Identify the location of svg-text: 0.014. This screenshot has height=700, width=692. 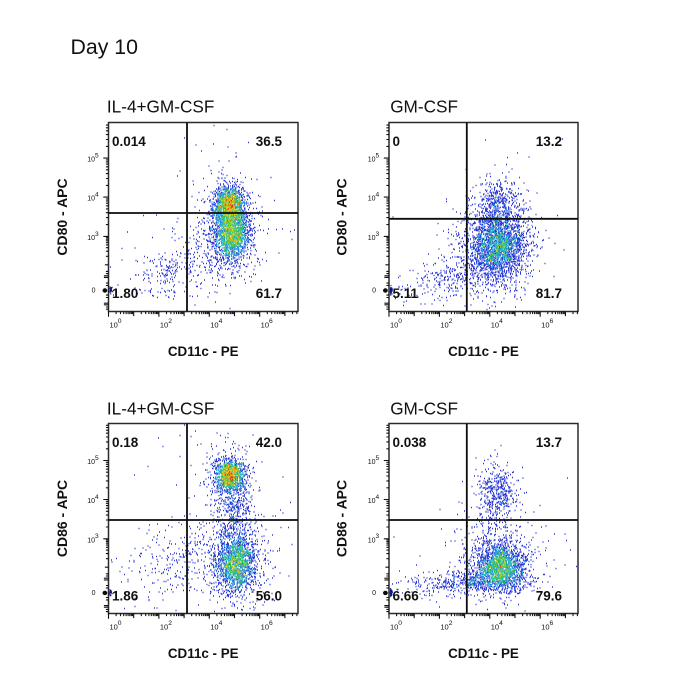
(129, 141).